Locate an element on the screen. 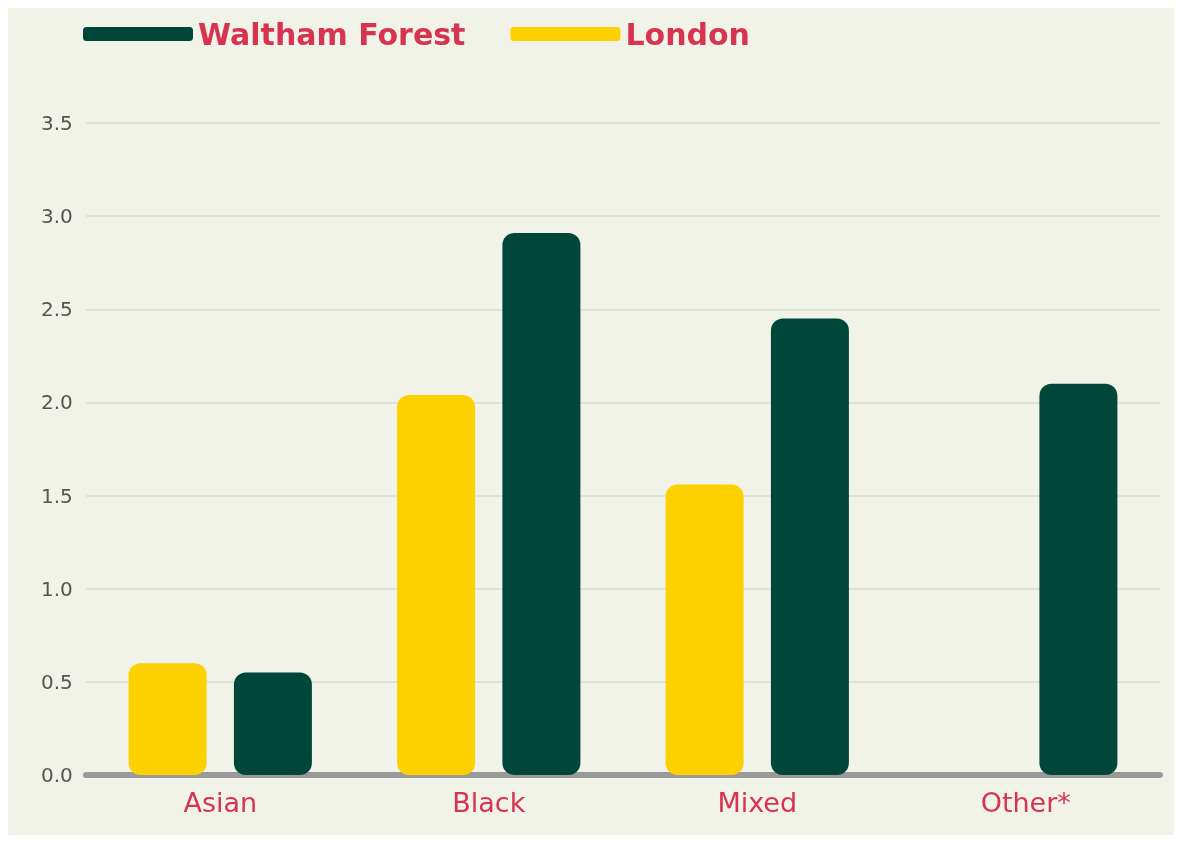 The width and height of the screenshot is (1182, 843). legend-label: Waltham Forest is located at coordinates (332, 34).